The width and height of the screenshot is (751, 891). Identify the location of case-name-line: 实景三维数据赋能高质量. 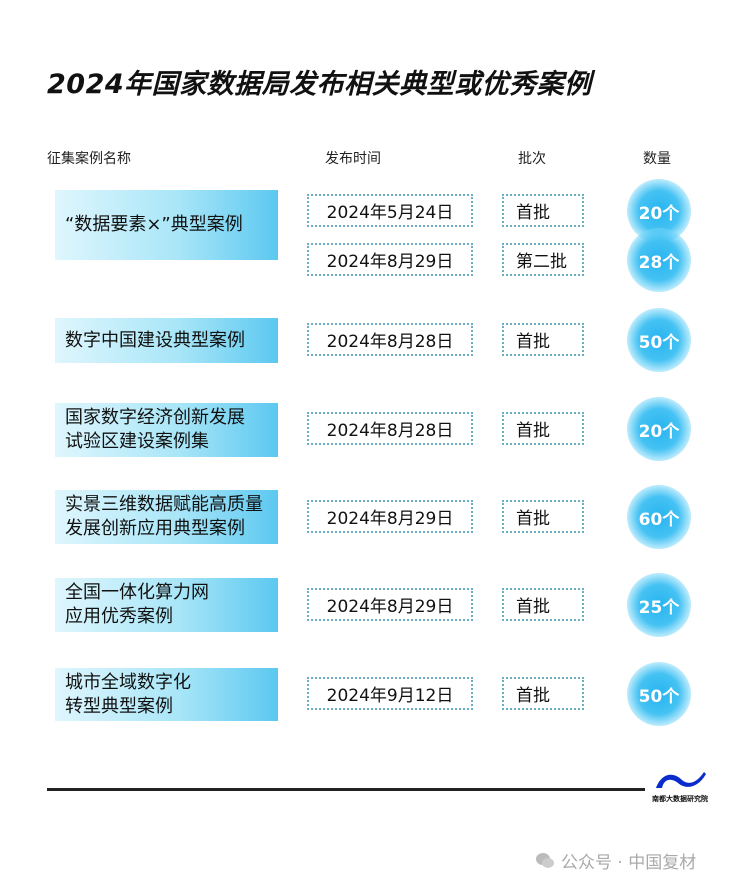
(164, 504).